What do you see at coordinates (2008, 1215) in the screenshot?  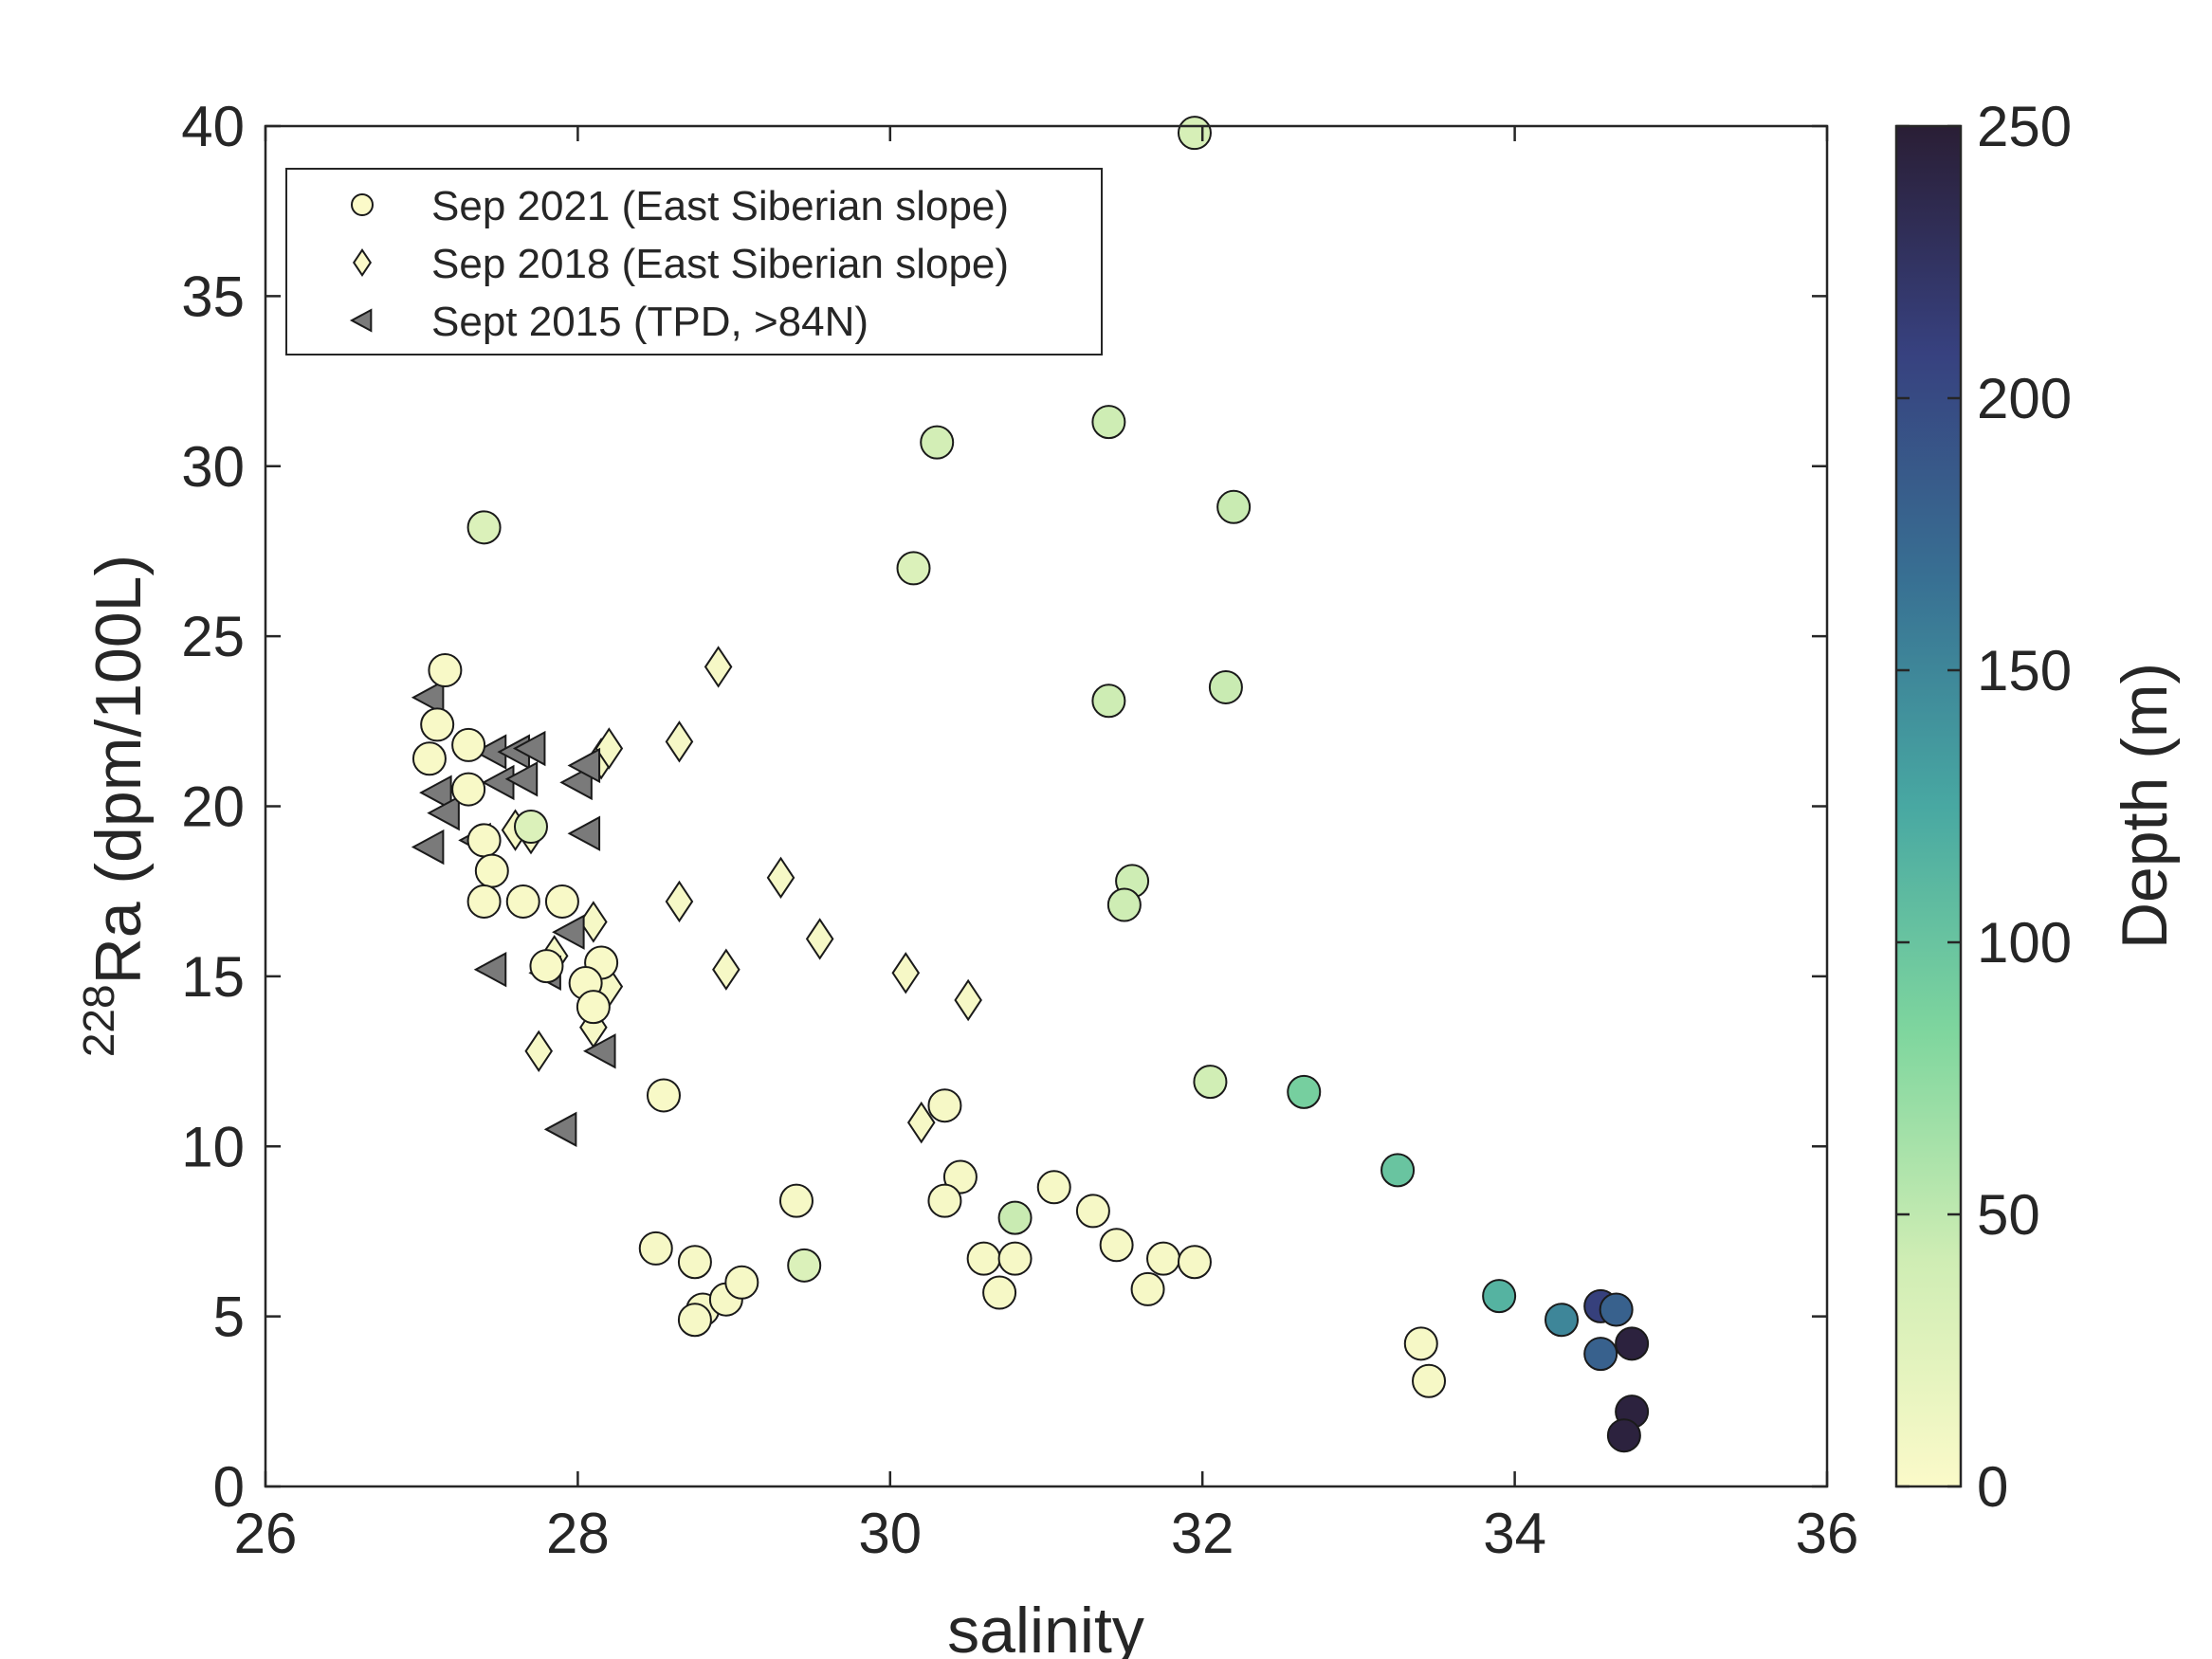 I see `colorbar-tick-label: 50` at bounding box center [2008, 1215].